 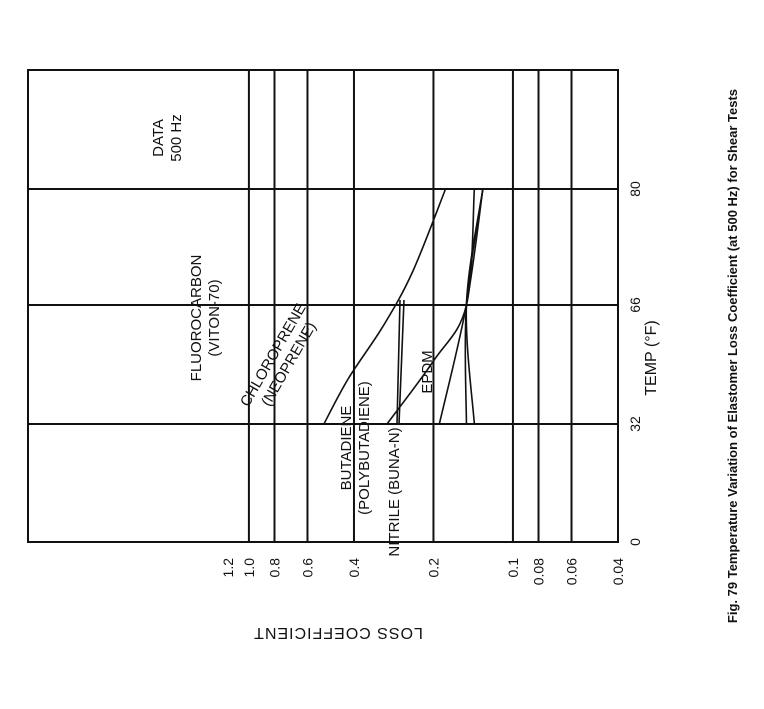 What do you see at coordinates (338, 632) in the screenshot?
I see `y-axis-title: LOSS COEFFICIENT` at bounding box center [338, 632].